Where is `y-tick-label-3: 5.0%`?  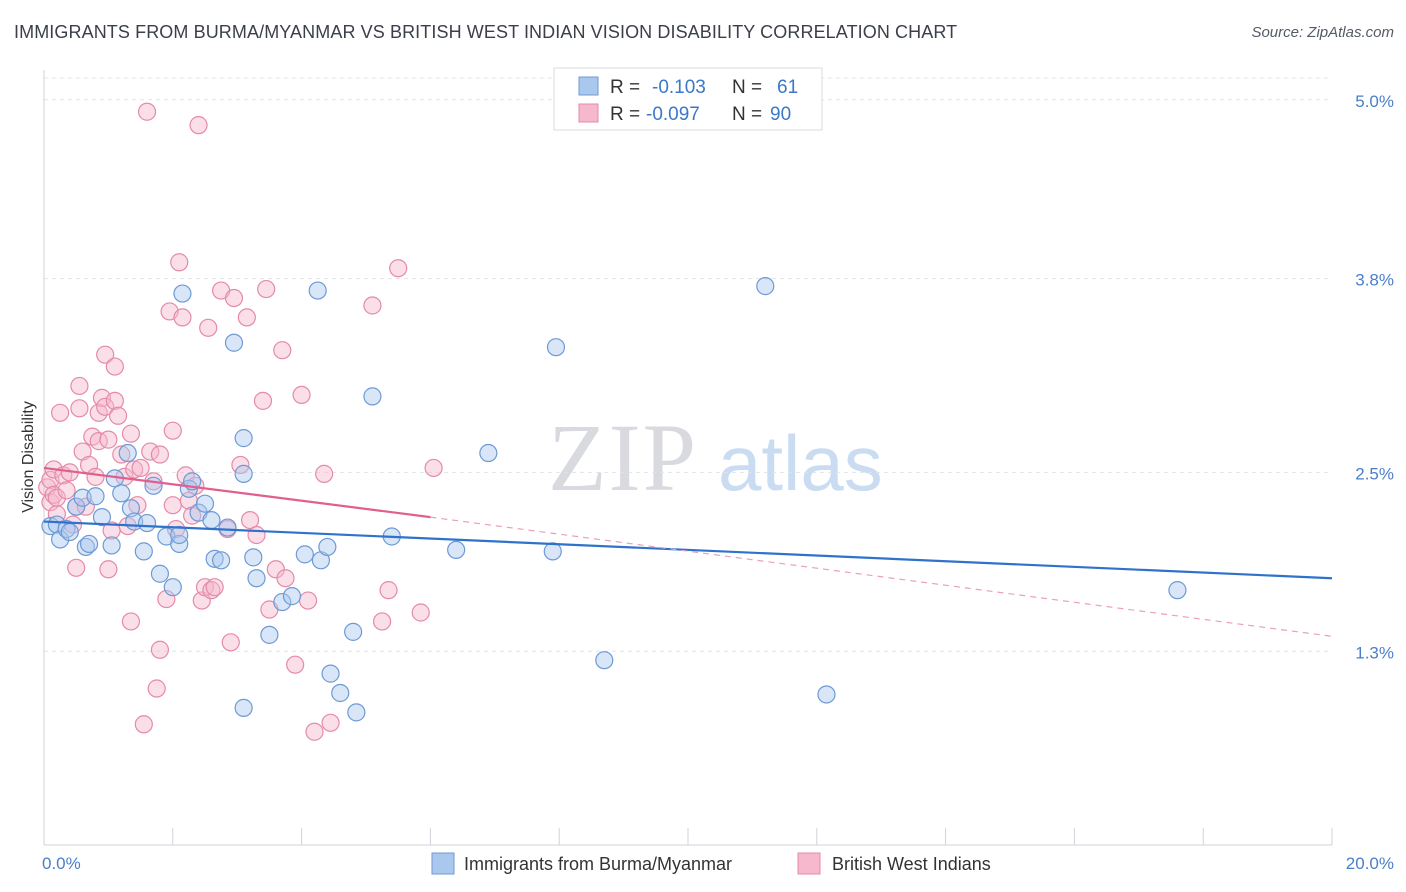 y-tick-label-3: 5.0% is located at coordinates (1374, 101).